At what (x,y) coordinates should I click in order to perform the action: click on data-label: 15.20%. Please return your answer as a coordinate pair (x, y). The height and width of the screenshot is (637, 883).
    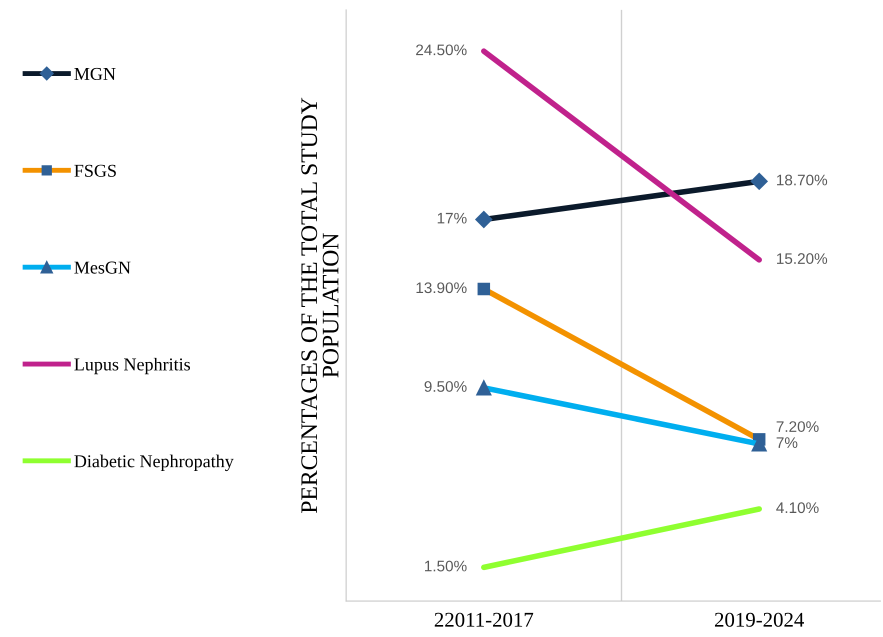
    Looking at the image, I should click on (802, 258).